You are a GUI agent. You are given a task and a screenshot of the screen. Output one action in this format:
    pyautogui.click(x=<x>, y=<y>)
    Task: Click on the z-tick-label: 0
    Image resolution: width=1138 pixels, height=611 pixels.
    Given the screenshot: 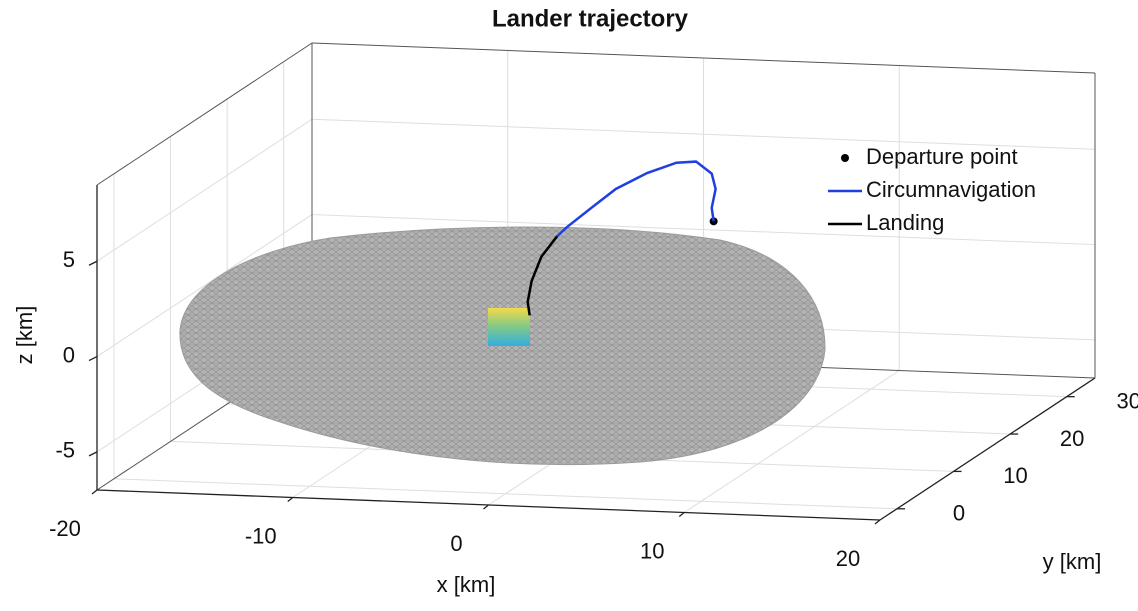 What is the action you would take?
    pyautogui.click(x=69, y=354)
    